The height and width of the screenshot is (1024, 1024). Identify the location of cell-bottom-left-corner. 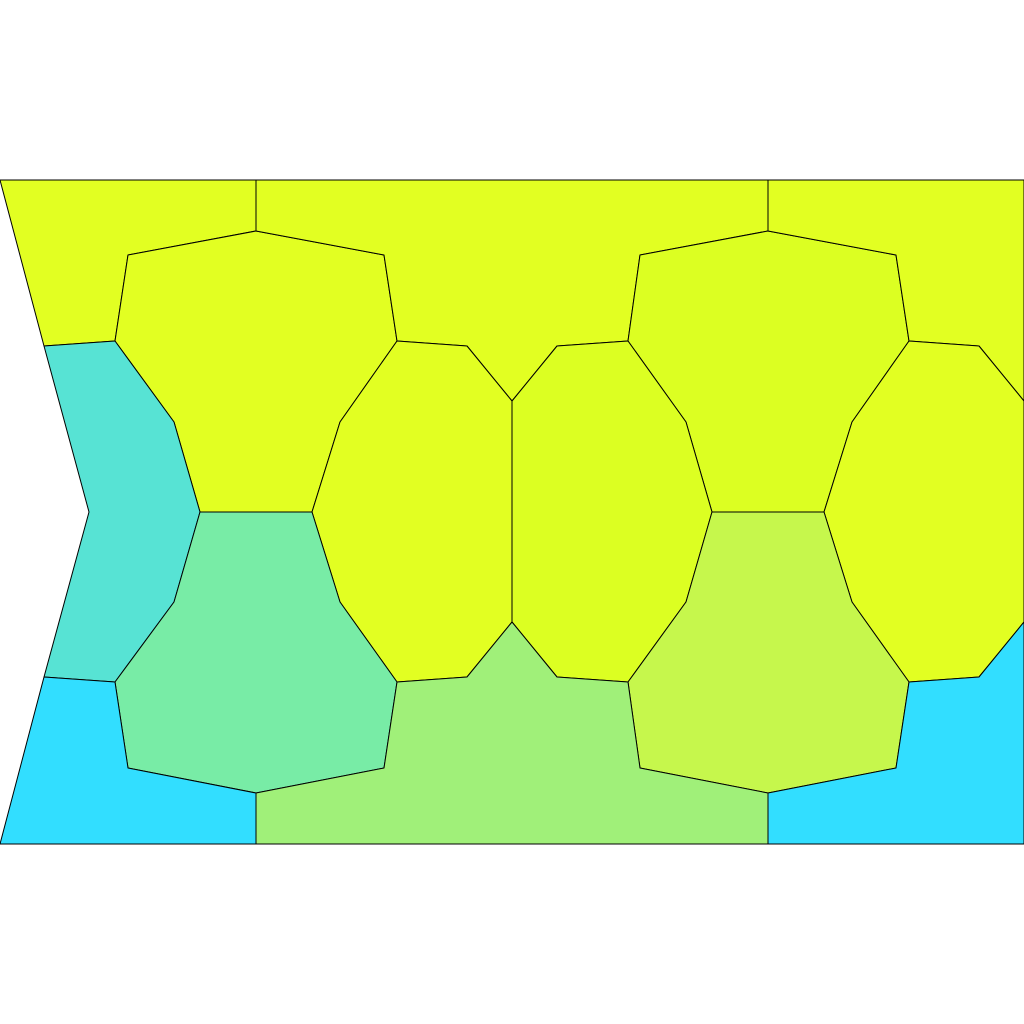
(128, 760).